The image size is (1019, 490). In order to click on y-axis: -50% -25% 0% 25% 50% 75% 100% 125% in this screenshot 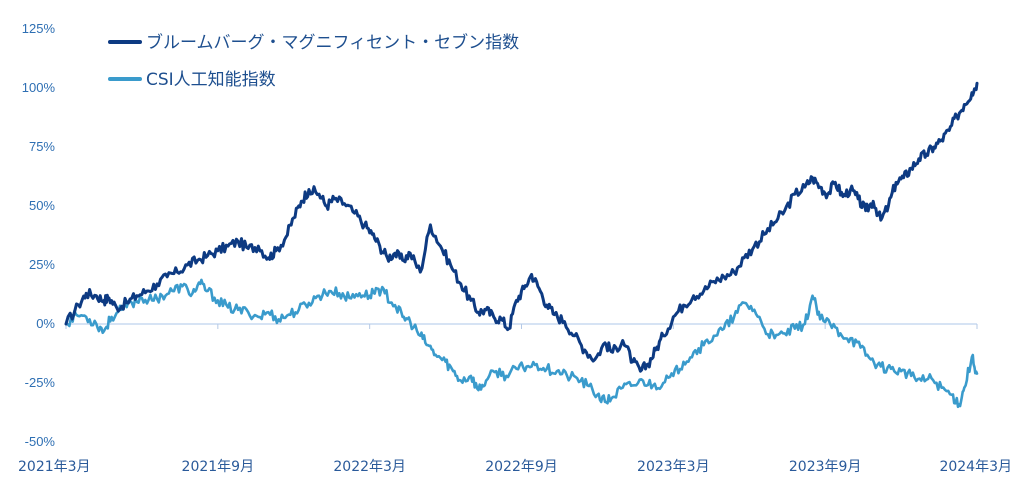, I will do `click(39, 235)`.